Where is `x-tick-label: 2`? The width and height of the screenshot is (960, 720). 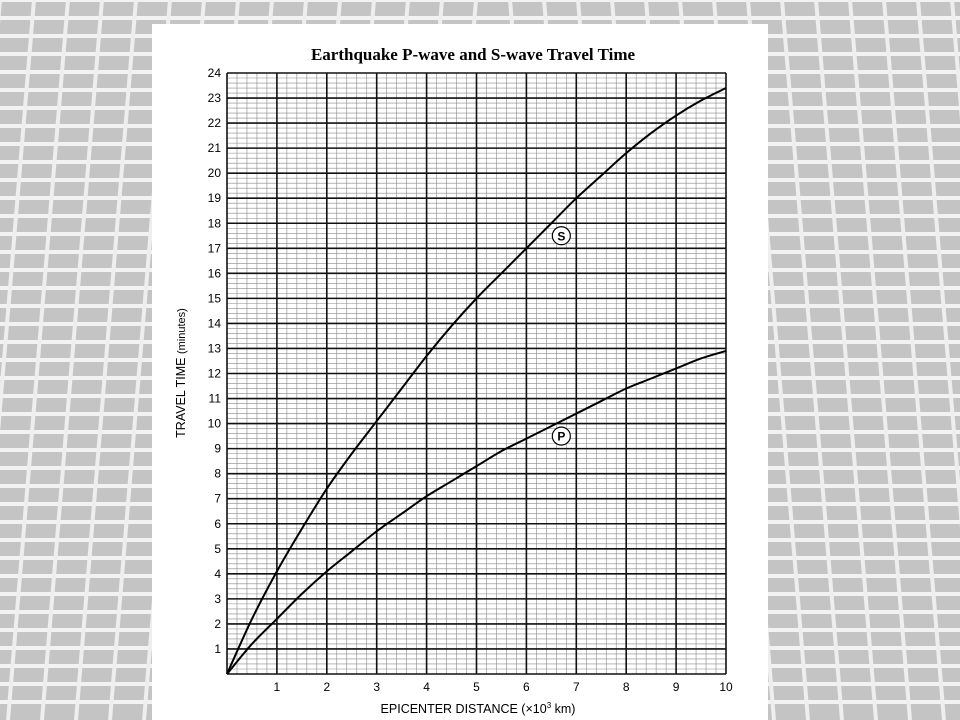 x-tick-label: 2 is located at coordinates (326, 687).